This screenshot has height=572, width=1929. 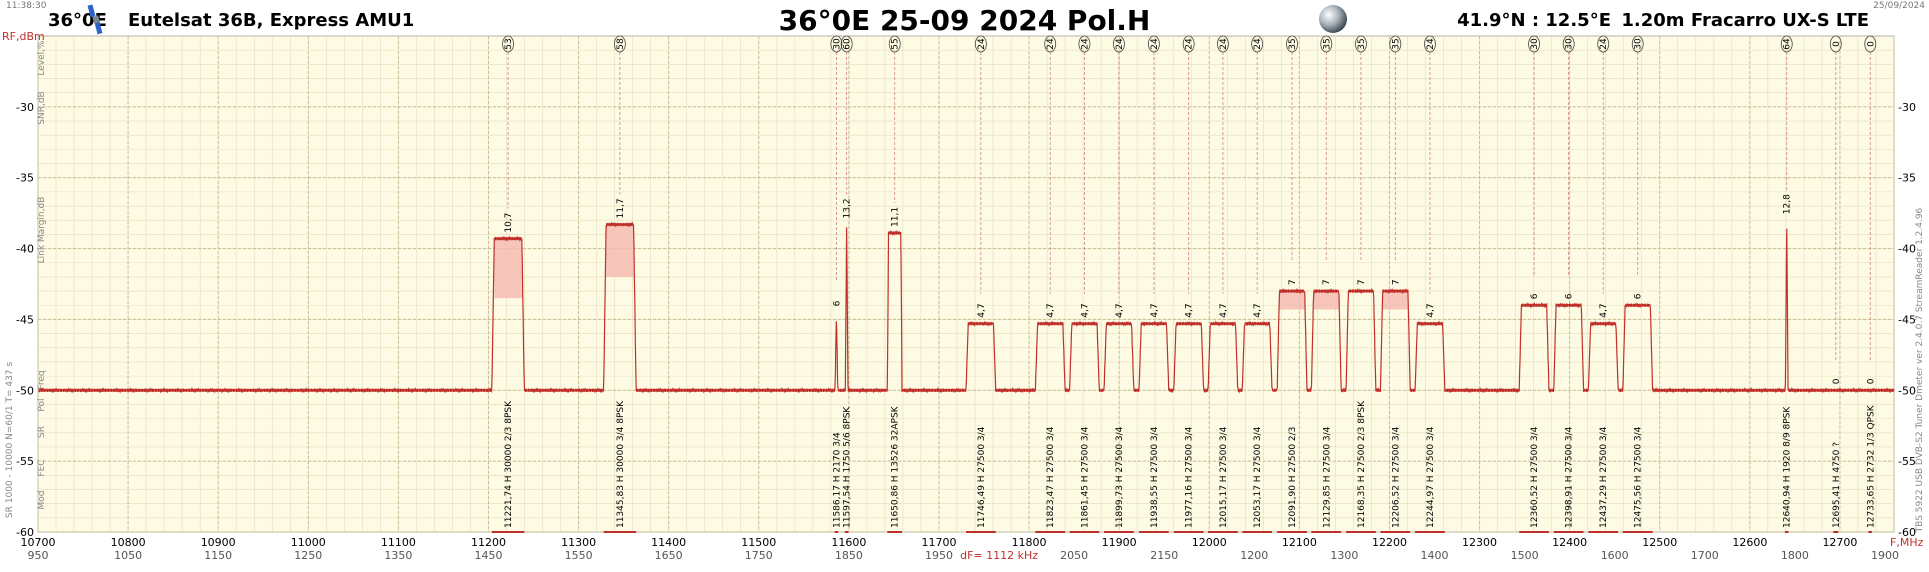 I want to click on site-coordinates: 41.9°N : 12.5°E, so click(x=1534, y=20).